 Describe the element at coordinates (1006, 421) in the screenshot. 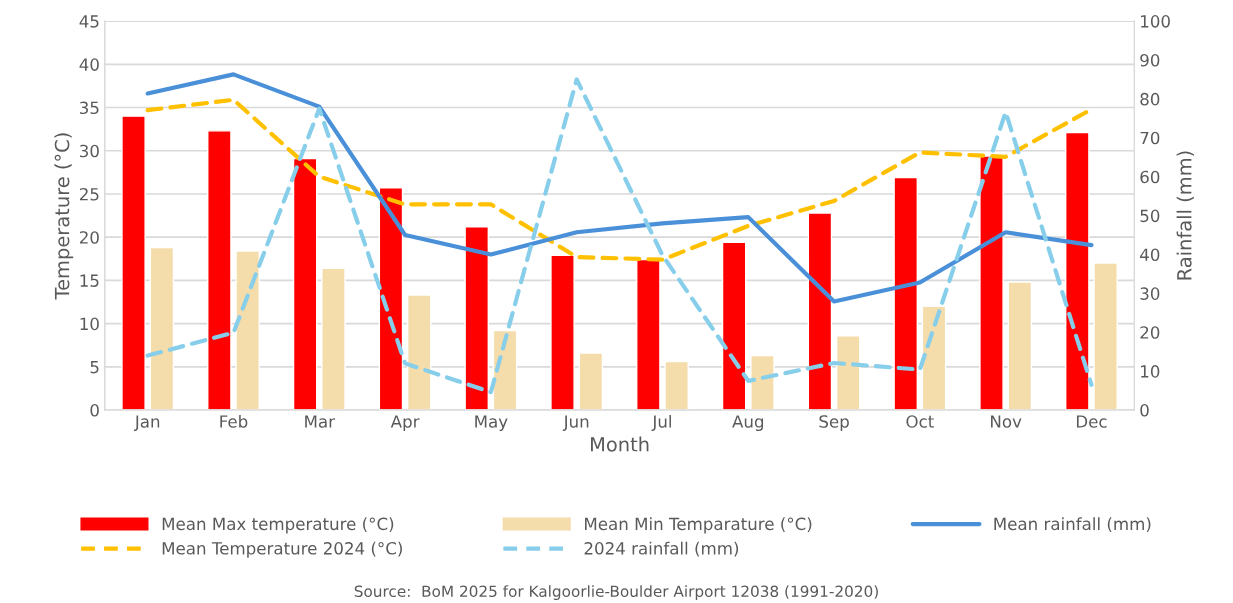

I see `x-tick-label: Nov` at that location.